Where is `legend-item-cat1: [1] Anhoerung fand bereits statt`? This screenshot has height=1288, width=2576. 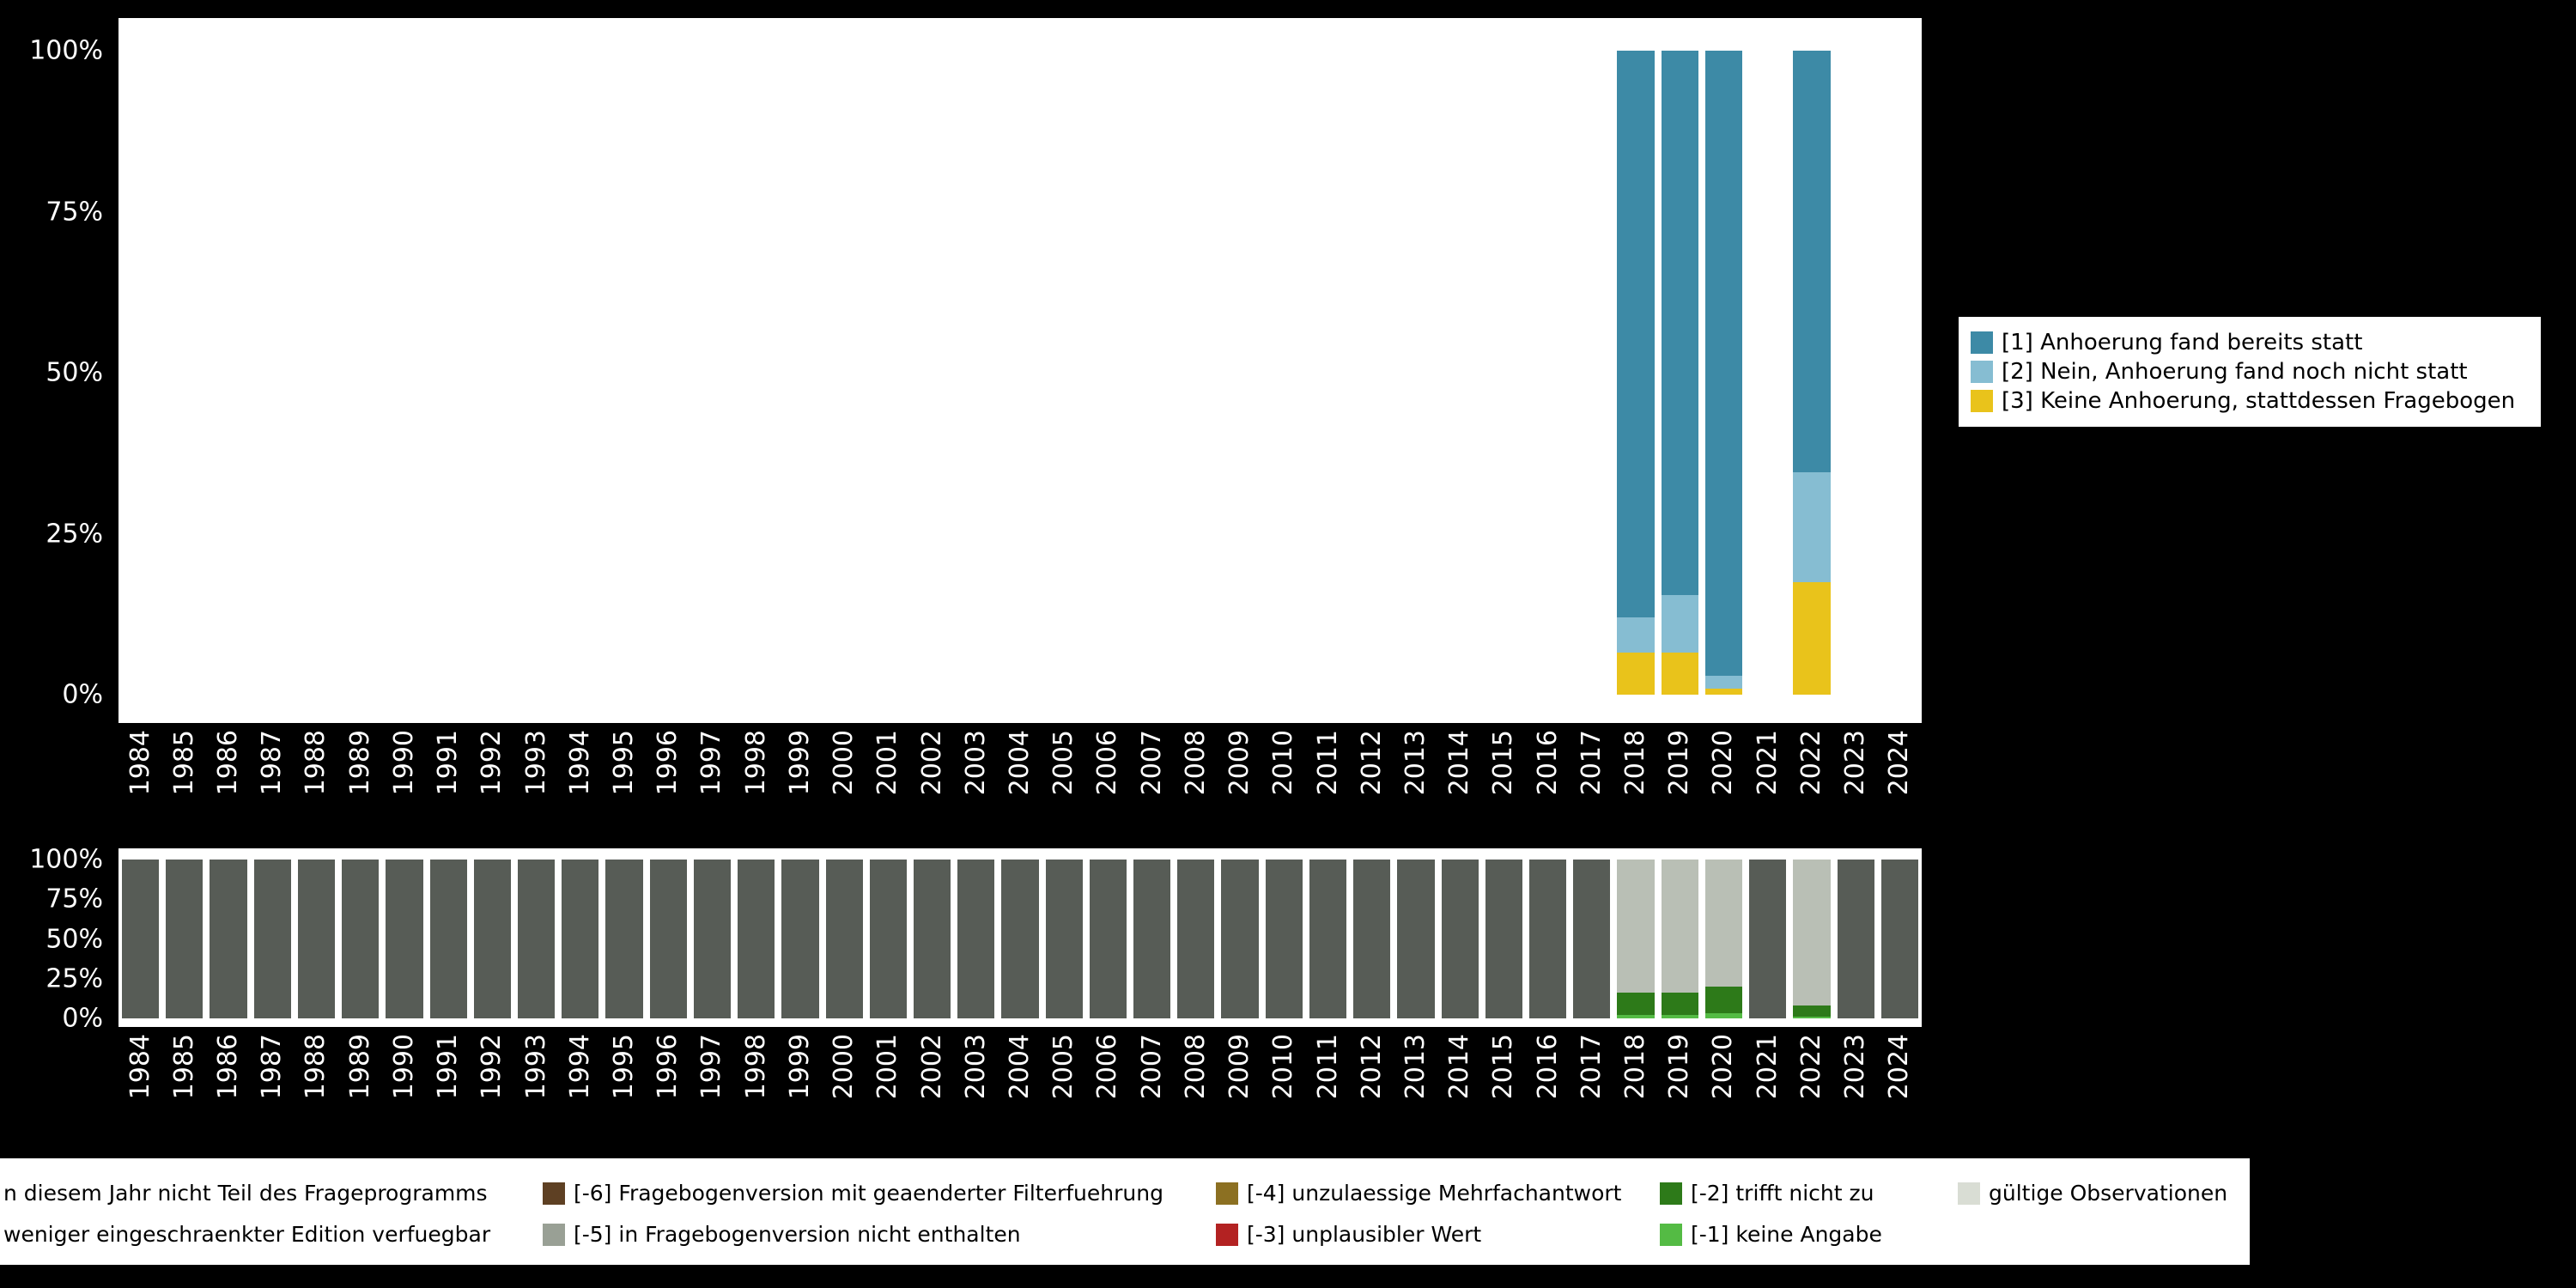 legend-item-cat1: [1] Anhoerung fand bereits statt is located at coordinates (2256, 343).